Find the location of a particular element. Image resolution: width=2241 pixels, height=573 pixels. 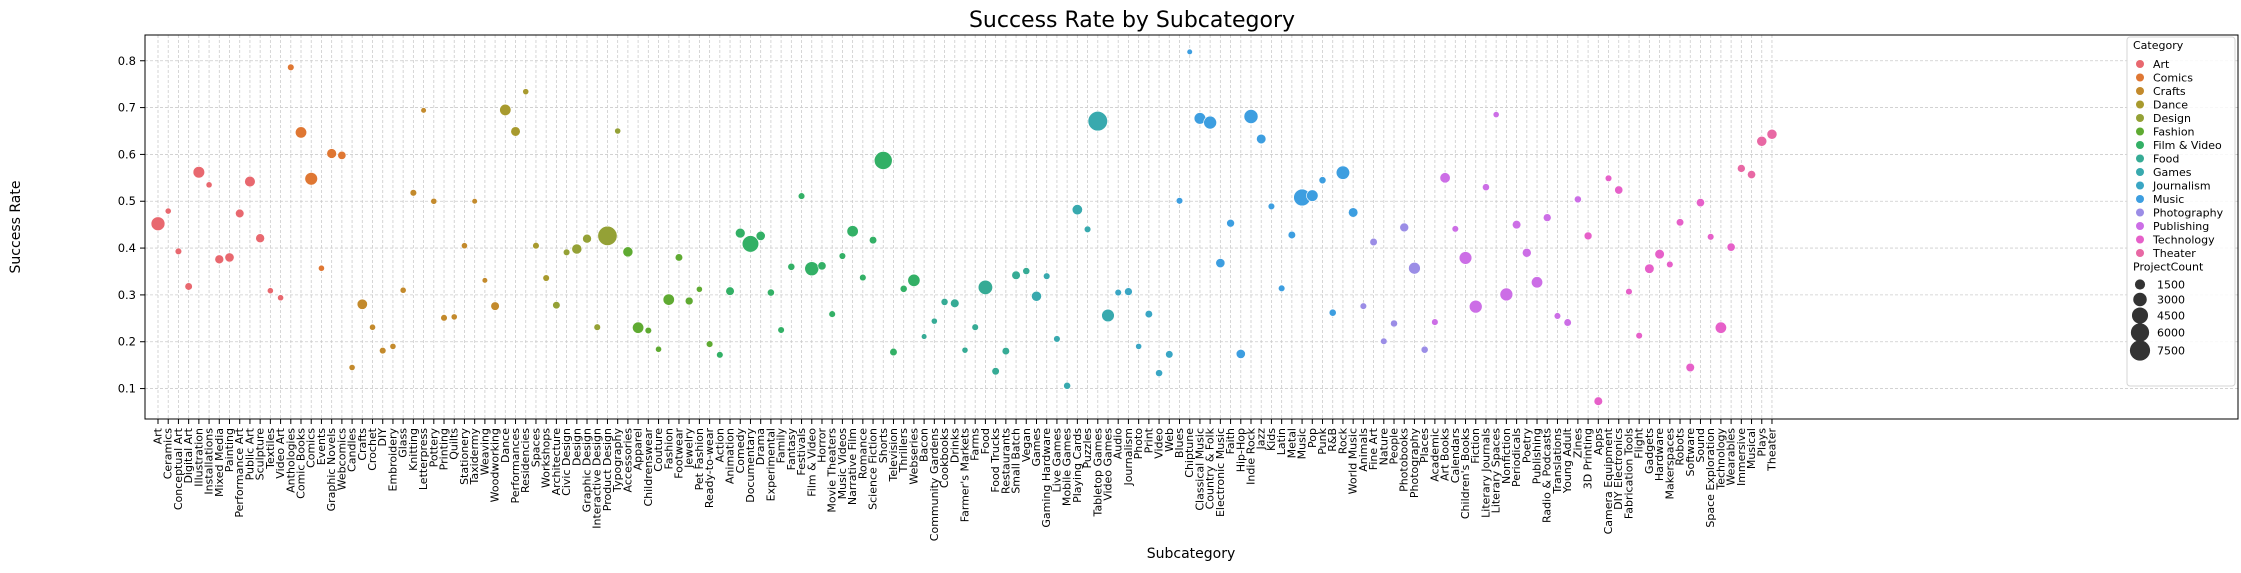

x-tick-label: Glass is located at coordinates (403, 443).